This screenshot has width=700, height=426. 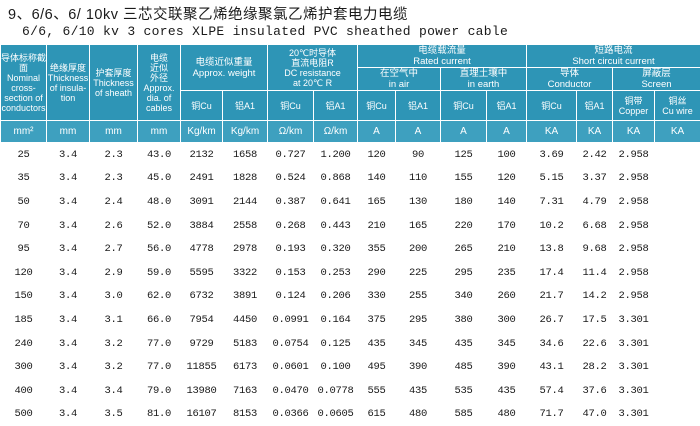 I want to click on table-cell: 26.7, so click(x=552, y=320).